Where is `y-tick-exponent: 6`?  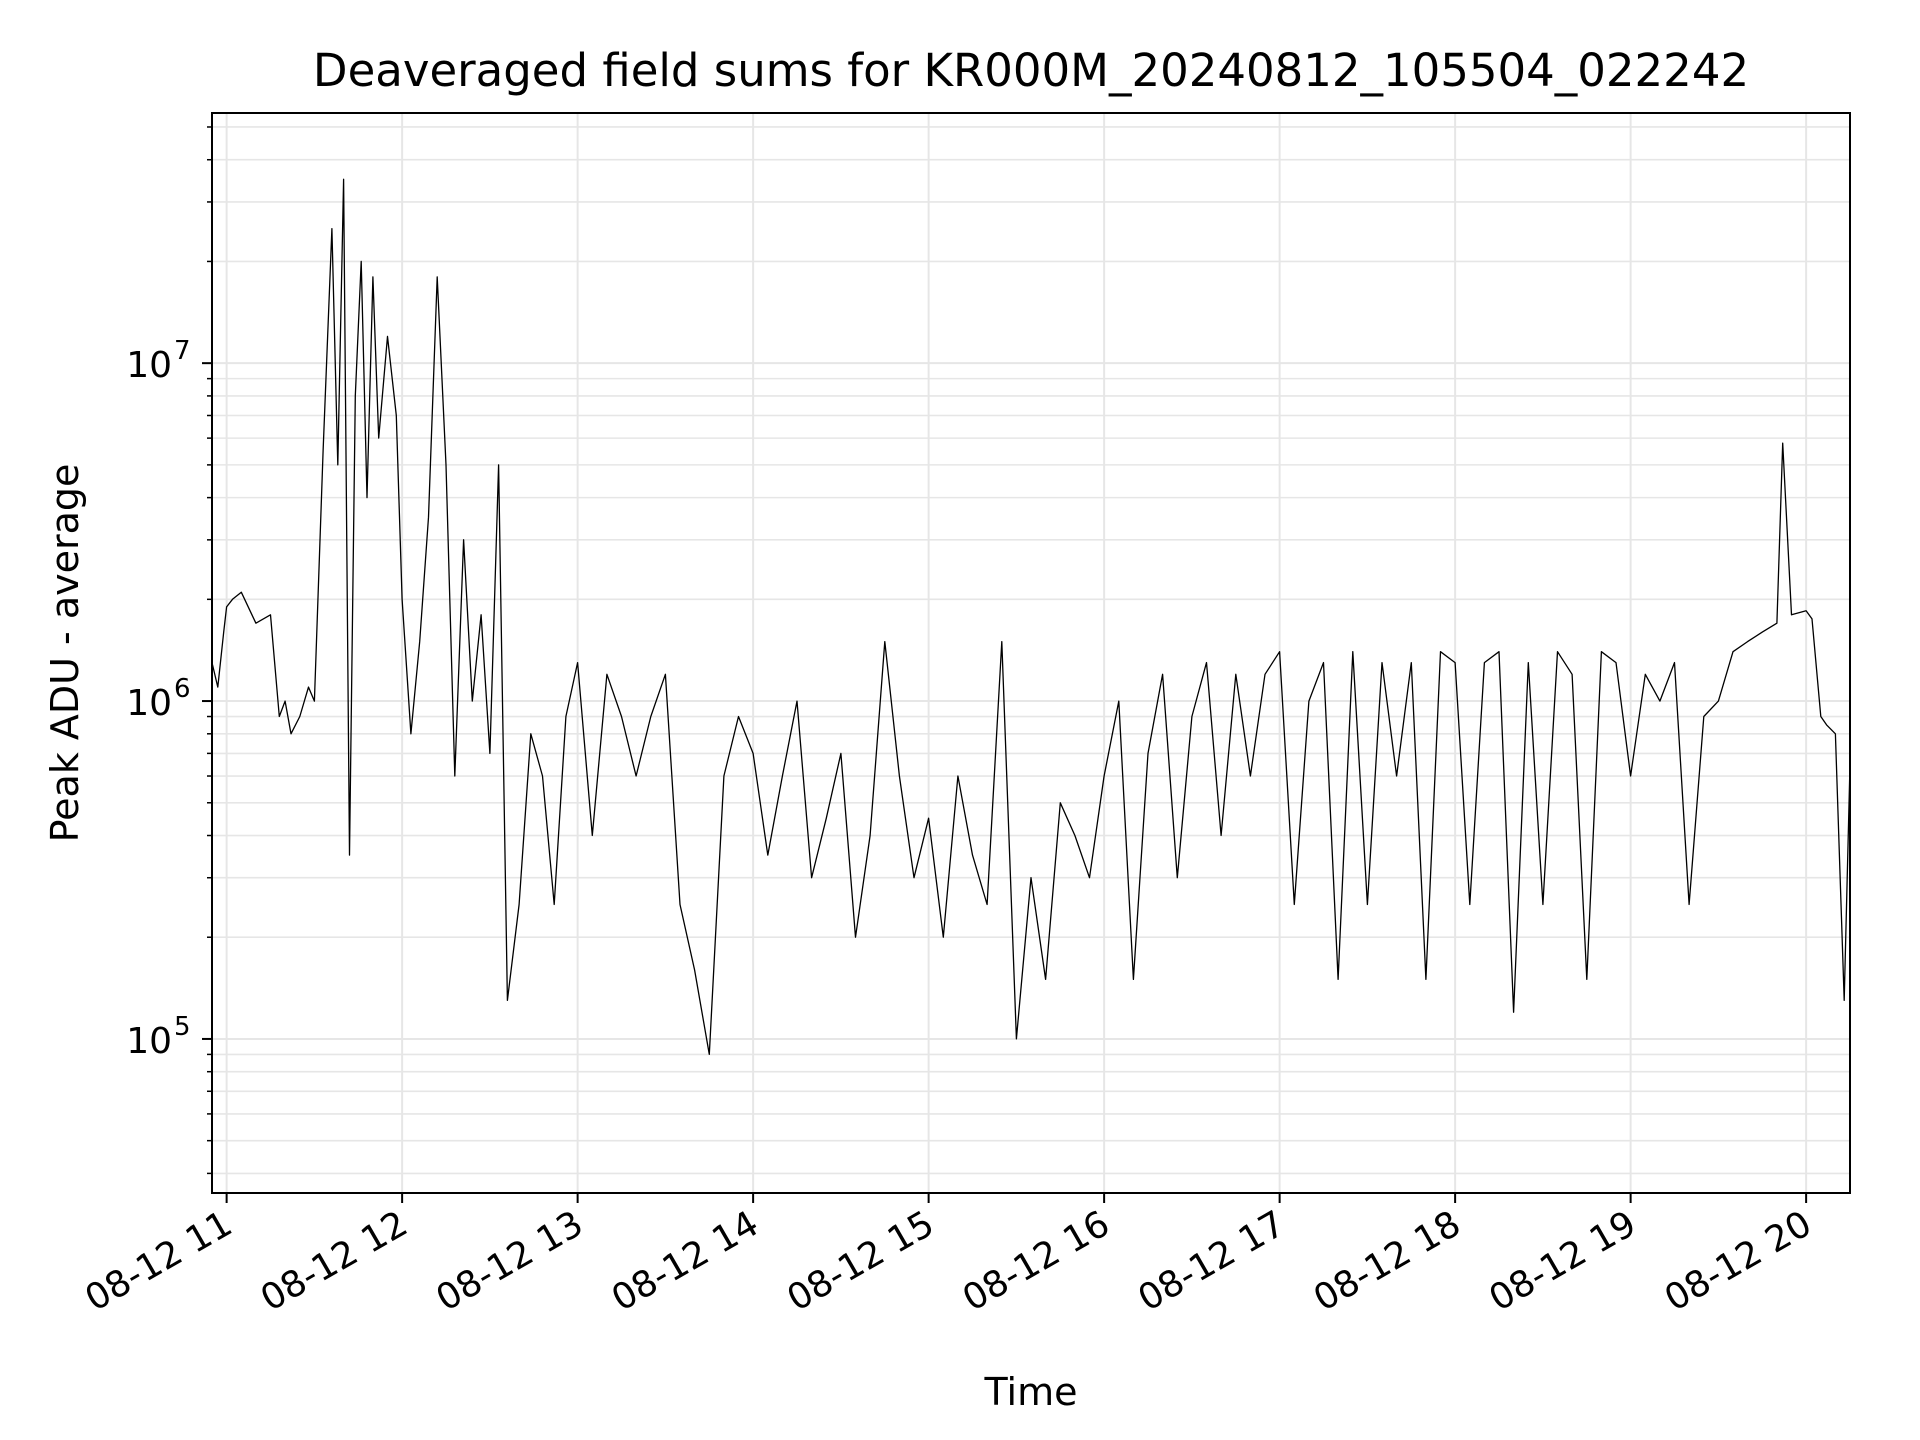
y-tick-exponent: 6 is located at coordinates (182, 689).